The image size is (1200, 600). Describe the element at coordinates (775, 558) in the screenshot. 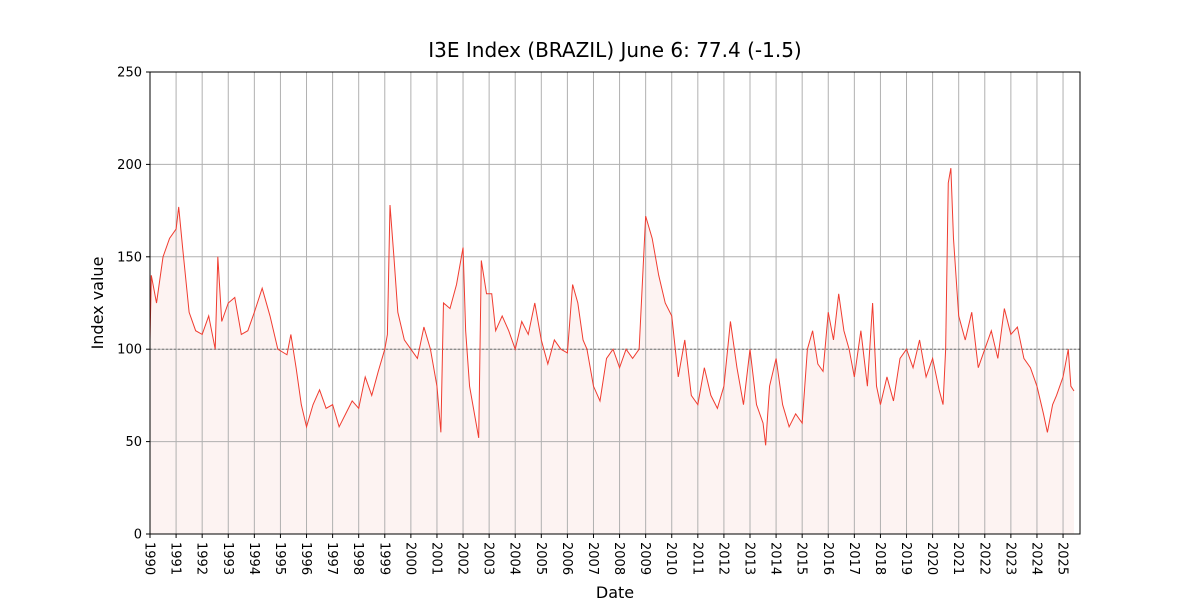

I see `x-tick-label: 2014` at that location.